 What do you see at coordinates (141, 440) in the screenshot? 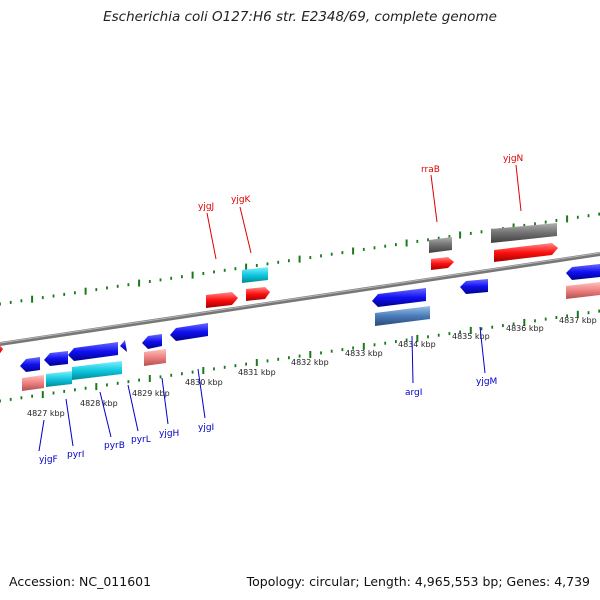
I see `gene-label-pyrL: pyrL` at bounding box center [141, 440].